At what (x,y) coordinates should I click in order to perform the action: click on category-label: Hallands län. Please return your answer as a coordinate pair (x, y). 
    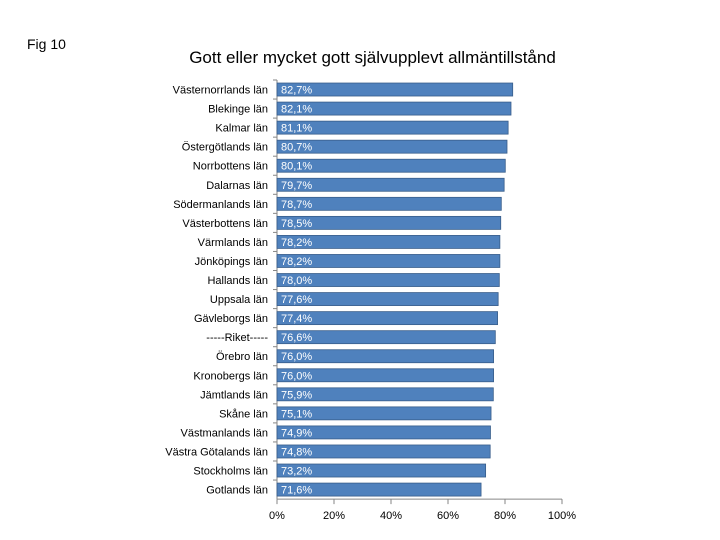
    Looking at the image, I should click on (237, 281).